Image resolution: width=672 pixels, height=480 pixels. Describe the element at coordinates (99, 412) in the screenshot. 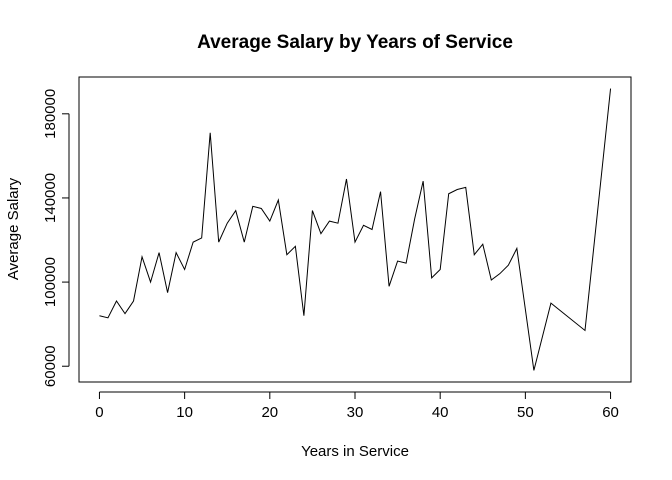

I see `x-tick-label: 0` at that location.